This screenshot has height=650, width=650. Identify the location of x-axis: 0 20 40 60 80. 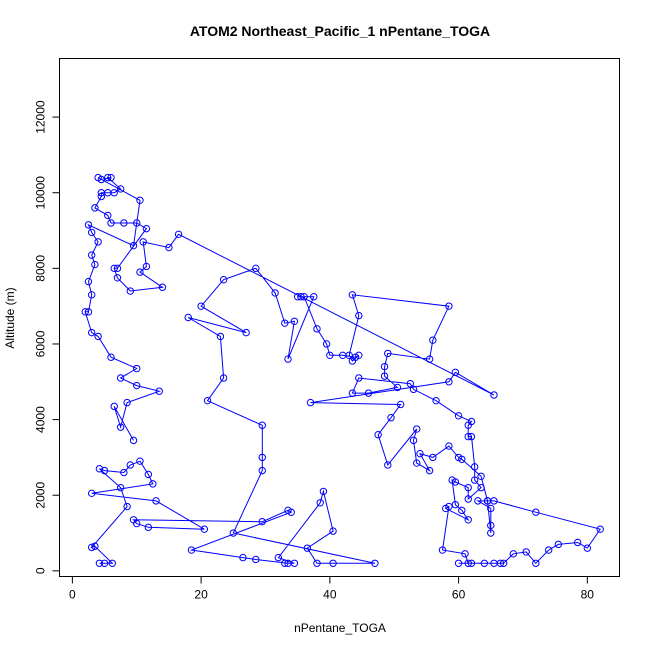
(332, 589).